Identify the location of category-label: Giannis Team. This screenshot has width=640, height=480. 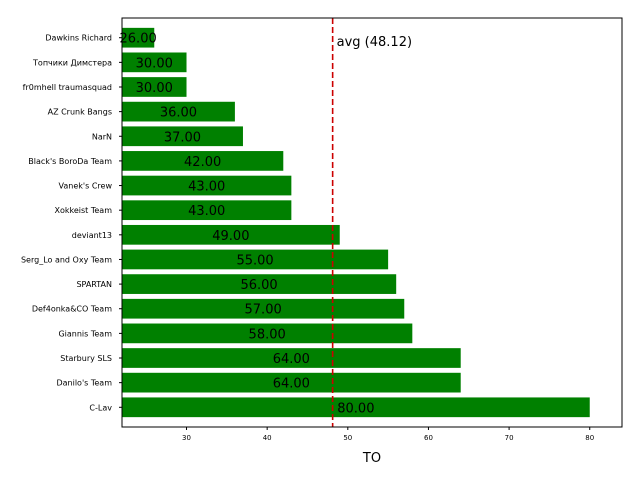
(85, 333).